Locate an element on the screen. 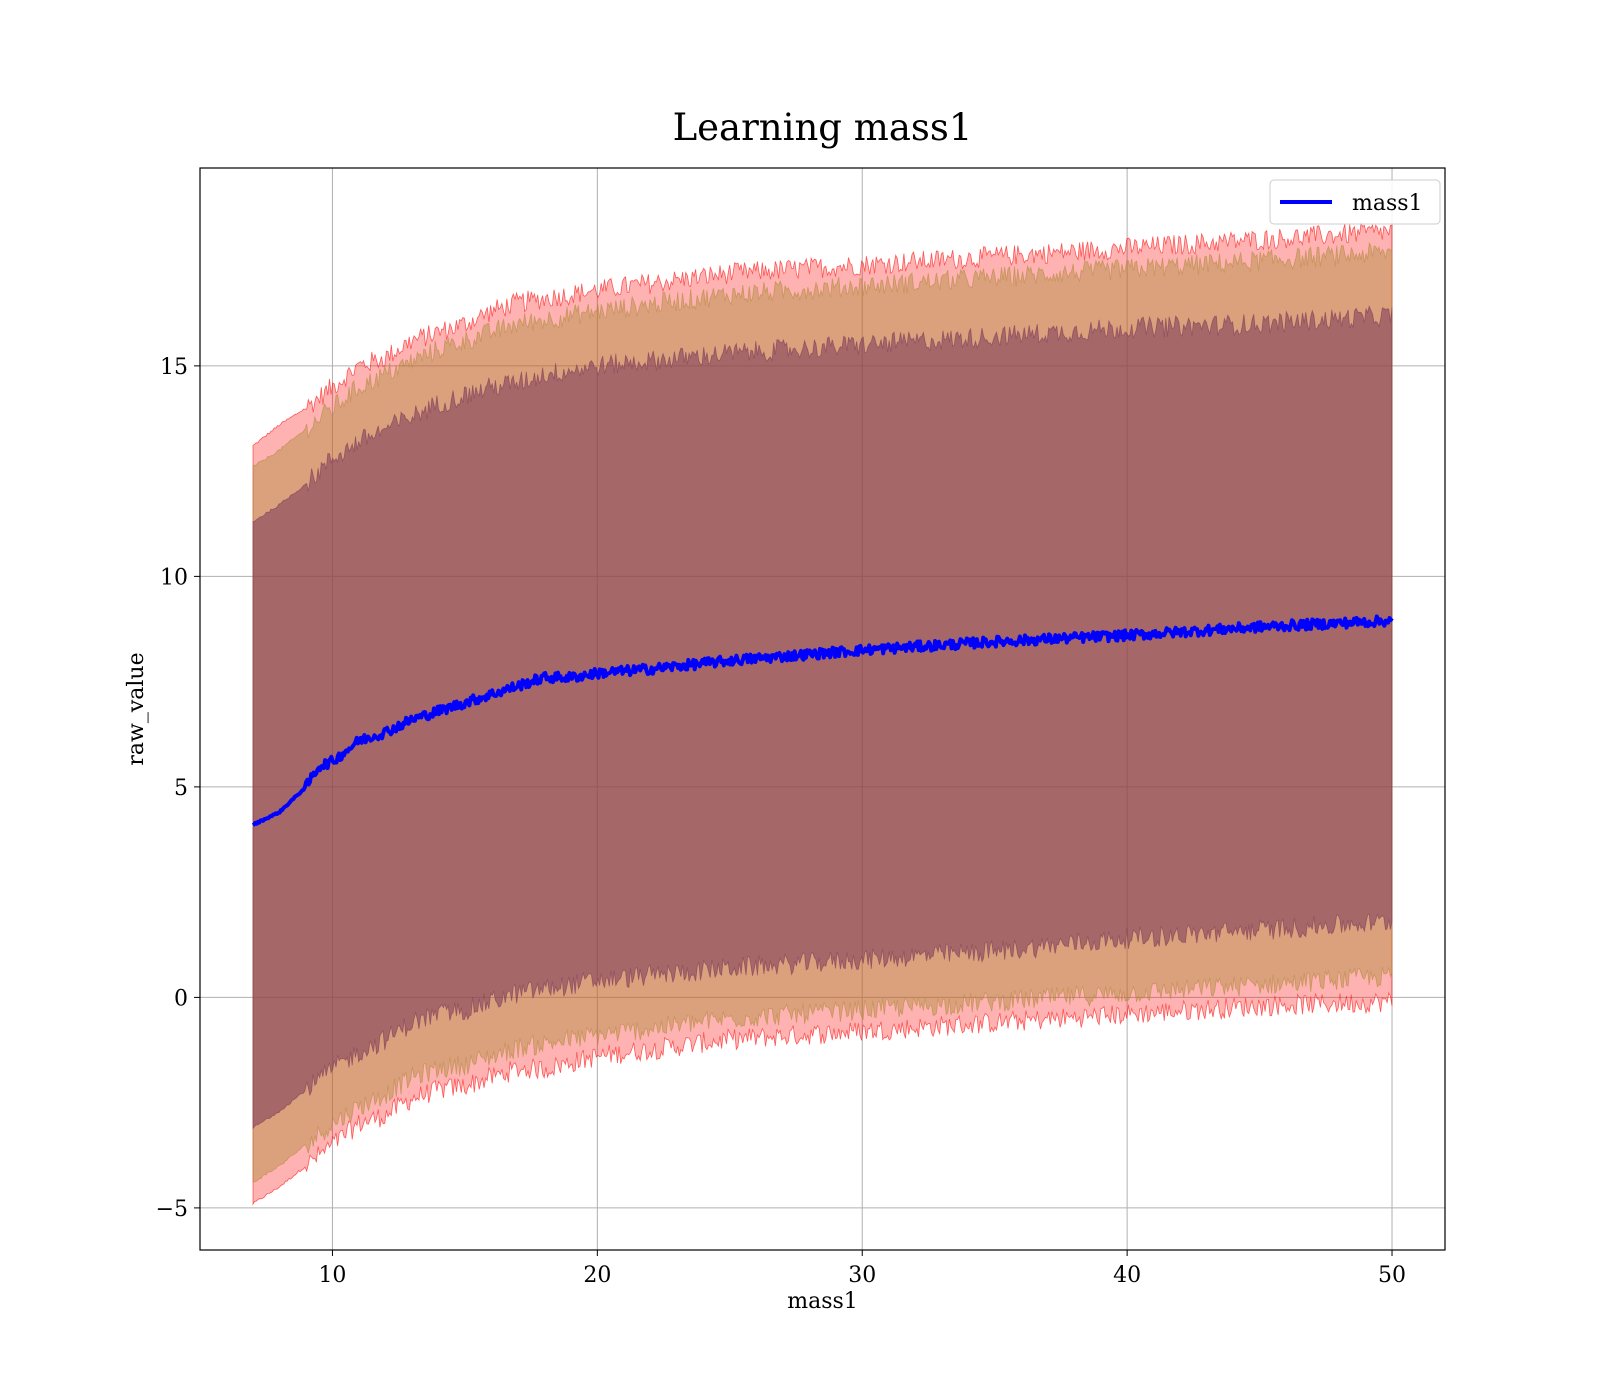 Image resolution: width=1600 pixels, height=1400 pixels. y-tick-label: 0 is located at coordinates (181, 998).